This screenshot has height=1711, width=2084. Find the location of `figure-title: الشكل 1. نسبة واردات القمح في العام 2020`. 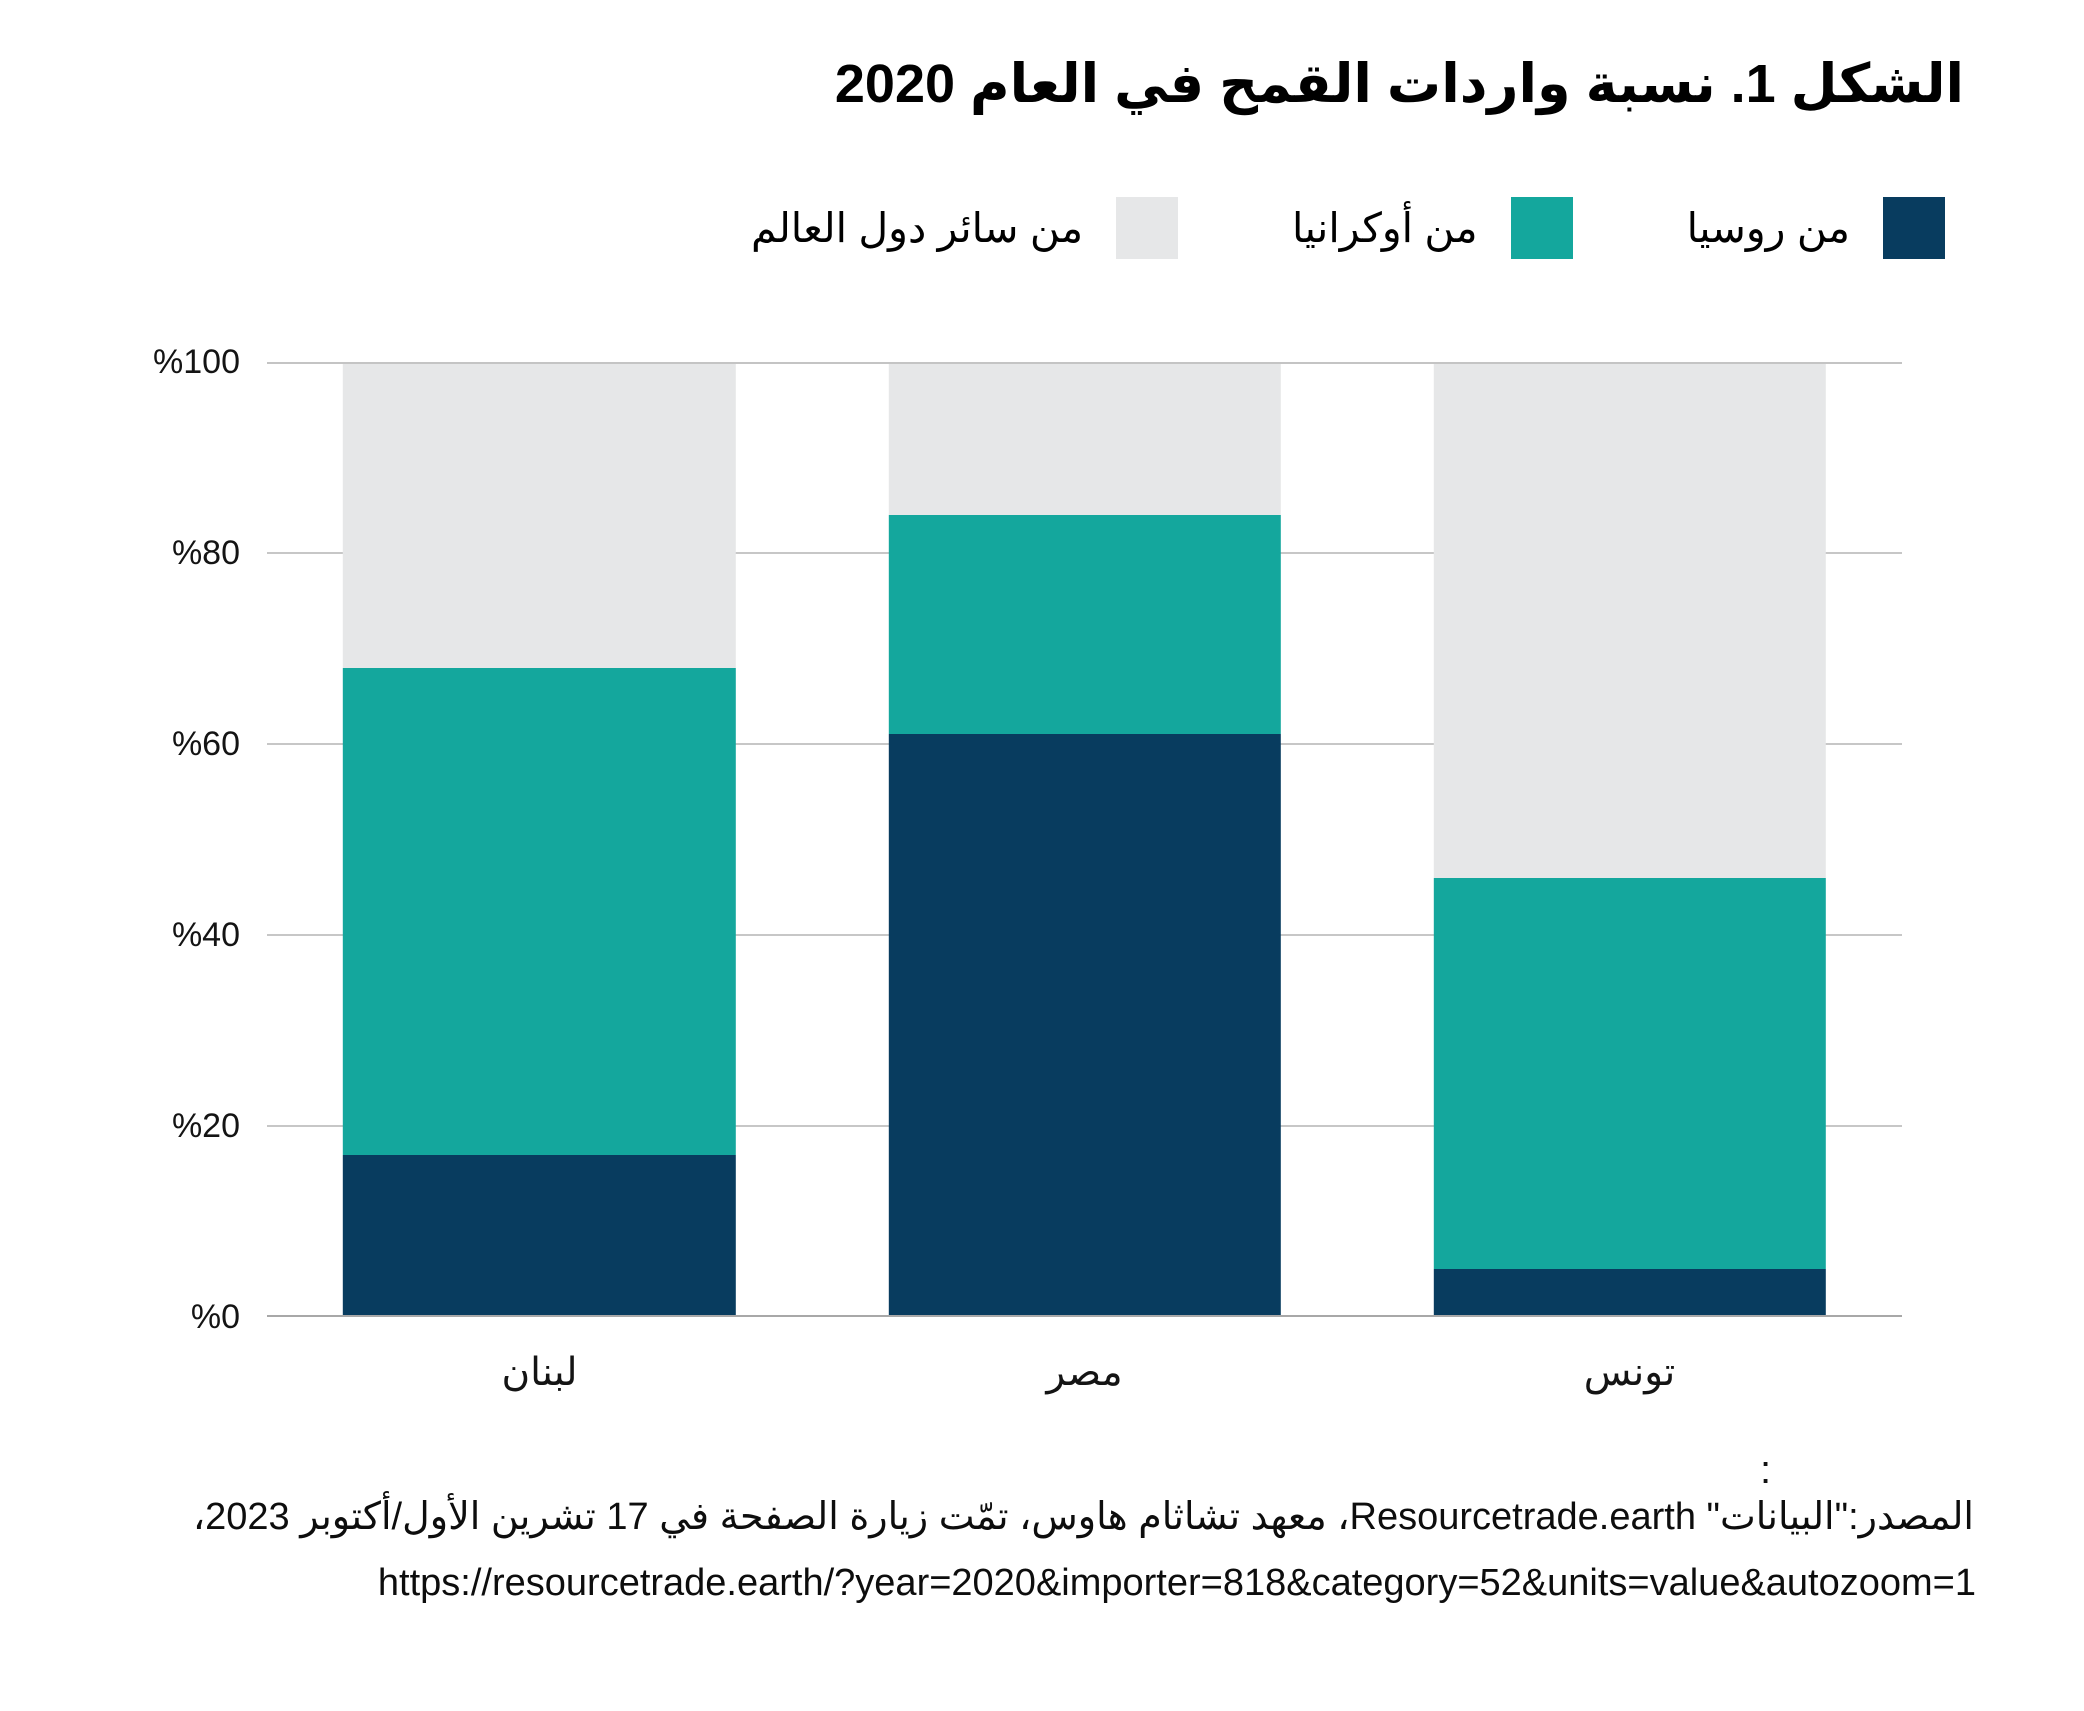

figure-title: الشكل 1. نسبة واردات القمح في العام 2020 is located at coordinates (1399, 84).